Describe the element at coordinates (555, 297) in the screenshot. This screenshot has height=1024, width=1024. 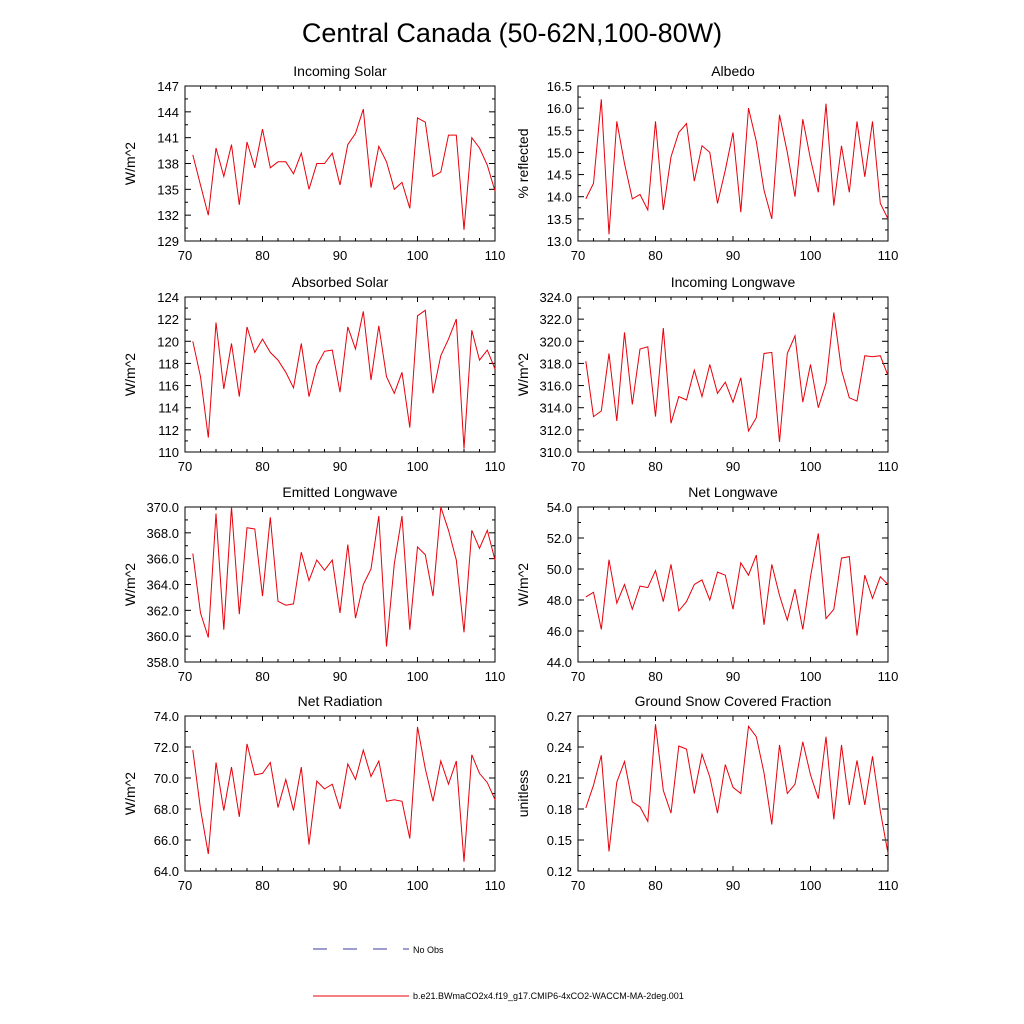
I see `y-tick-label: 324.0` at that location.